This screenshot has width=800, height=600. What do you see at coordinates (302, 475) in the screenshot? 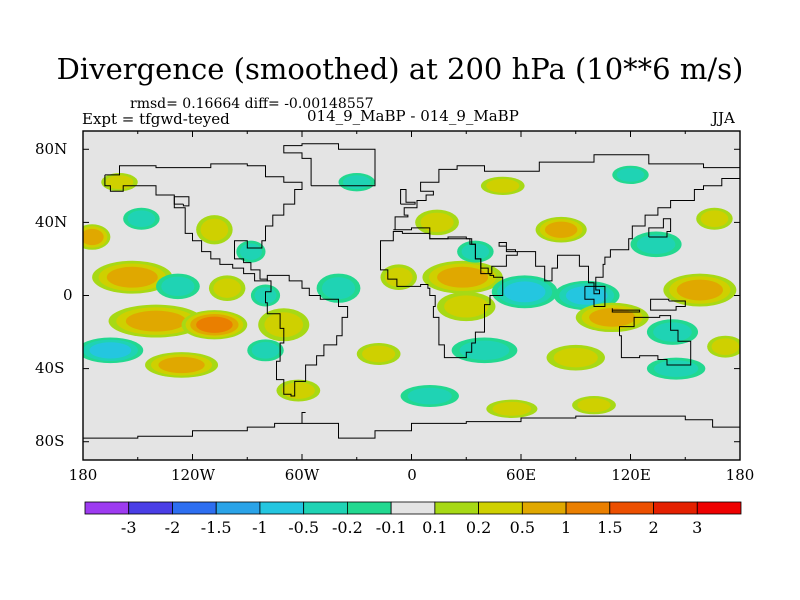
I see `x-tick-label: 60W` at bounding box center [302, 475].